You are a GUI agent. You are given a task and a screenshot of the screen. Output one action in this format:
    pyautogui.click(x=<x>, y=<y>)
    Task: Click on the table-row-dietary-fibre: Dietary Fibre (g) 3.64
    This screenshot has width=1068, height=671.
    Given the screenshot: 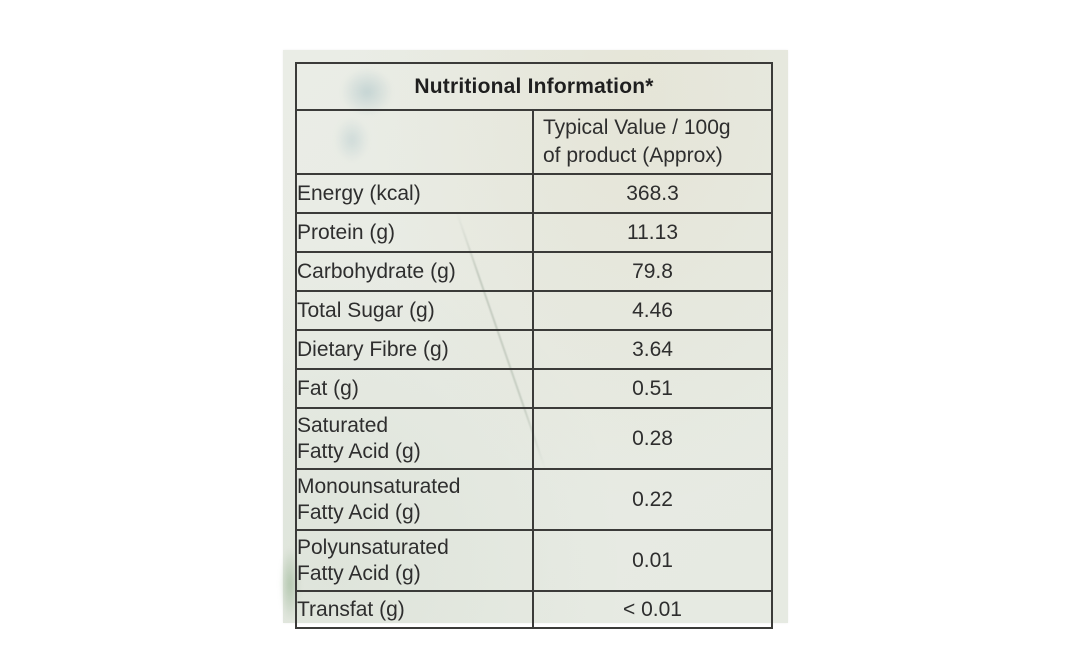 What is the action you would take?
    pyautogui.click(x=534, y=349)
    